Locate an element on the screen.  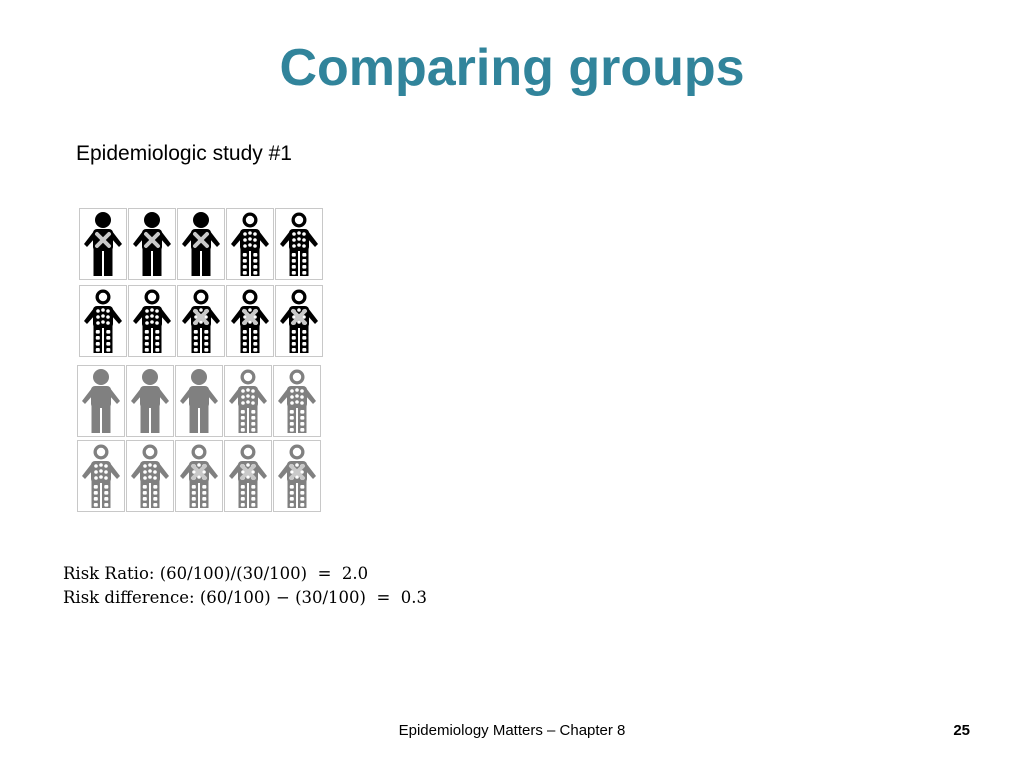
slide-footer: Epidemiology Matters – Chapter 8 is located at coordinates (512, 730).